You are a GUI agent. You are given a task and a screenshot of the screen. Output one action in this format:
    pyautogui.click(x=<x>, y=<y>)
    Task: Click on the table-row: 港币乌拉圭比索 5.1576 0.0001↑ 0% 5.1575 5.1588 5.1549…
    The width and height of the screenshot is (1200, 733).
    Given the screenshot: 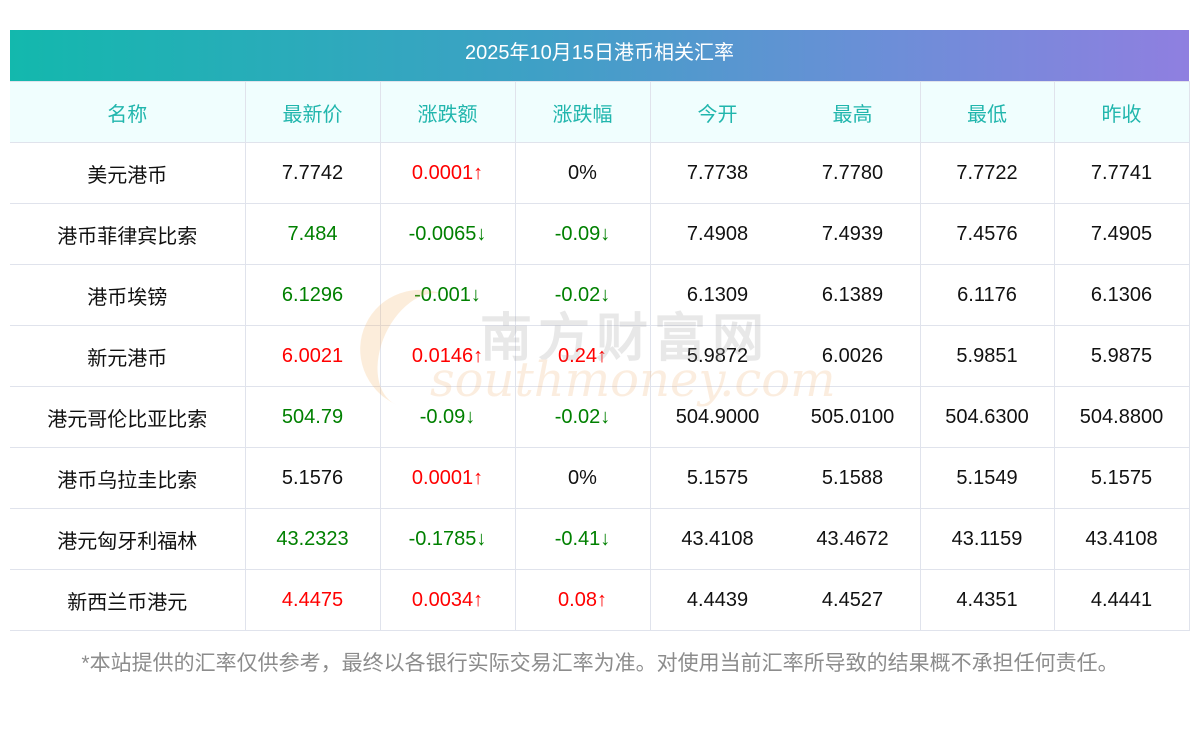 What is the action you would take?
    pyautogui.click(x=600, y=478)
    